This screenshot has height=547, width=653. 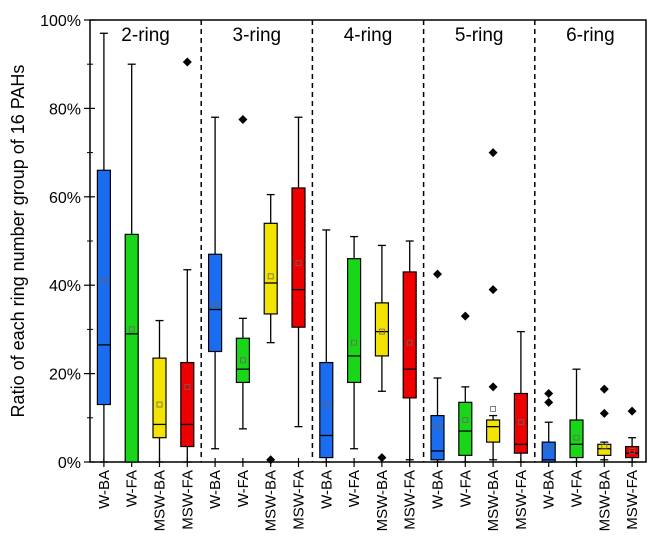 What do you see at coordinates (590, 35) in the screenshot?
I see `group-title: 6-ring` at bounding box center [590, 35].